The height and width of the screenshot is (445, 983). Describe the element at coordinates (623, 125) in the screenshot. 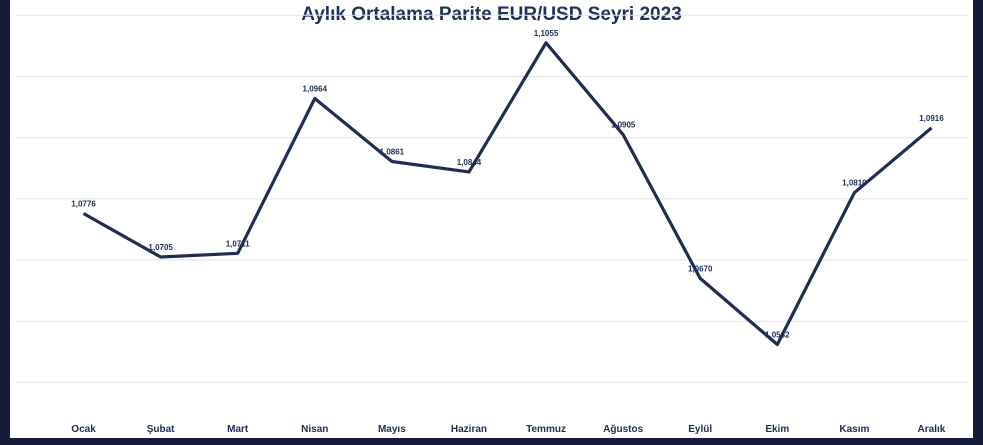

I see `data-label: 1,0905` at that location.